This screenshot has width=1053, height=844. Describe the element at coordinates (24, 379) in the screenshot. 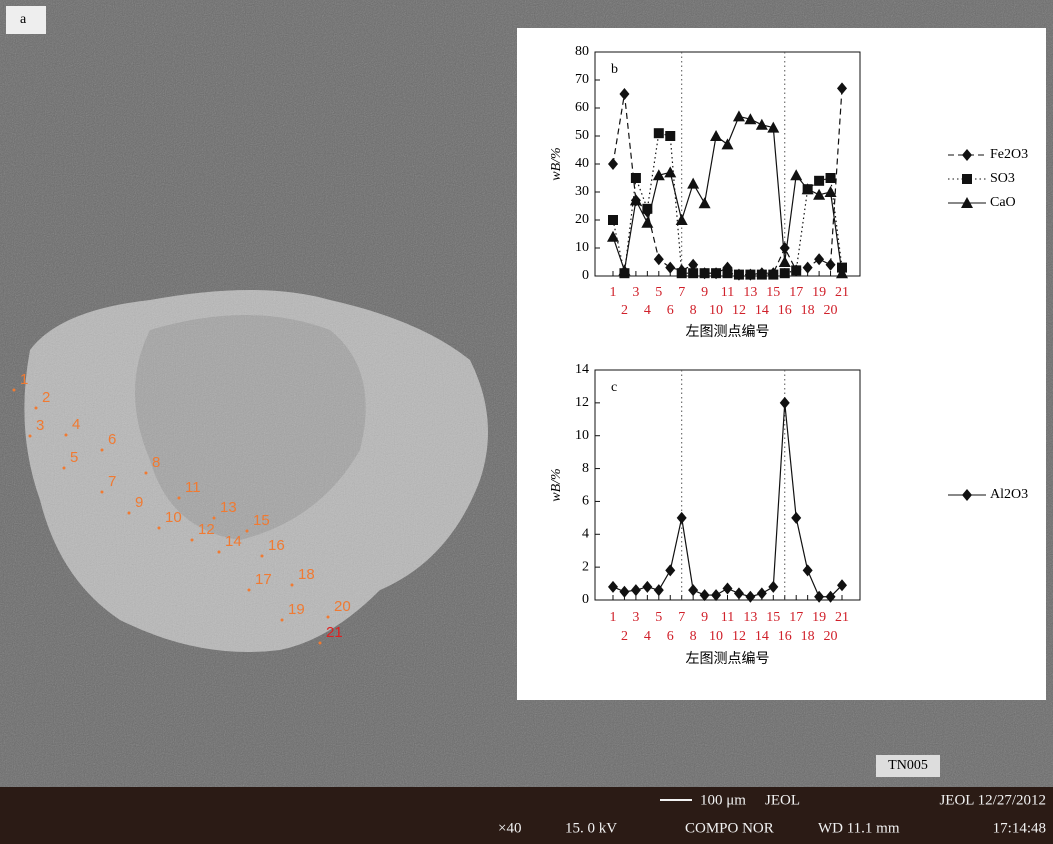

I see `point-label: 1` at that location.